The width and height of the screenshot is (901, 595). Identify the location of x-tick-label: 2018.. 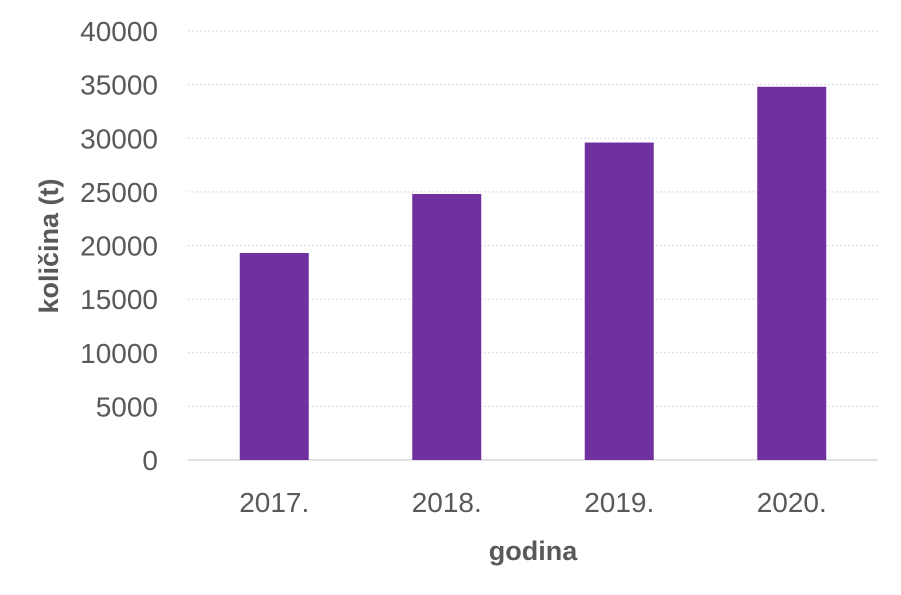
(447, 502).